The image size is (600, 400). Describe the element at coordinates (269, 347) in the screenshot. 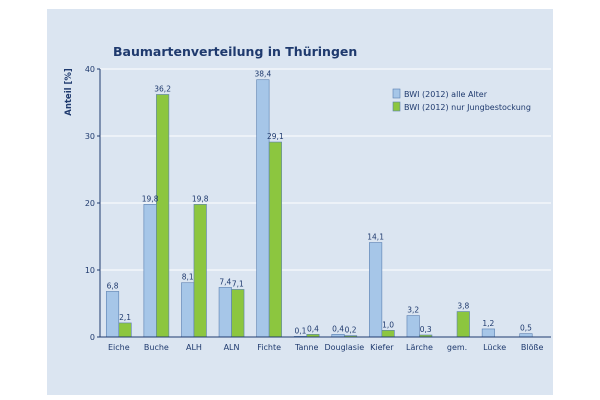

I see `x-tick-label: Fichte` at that location.